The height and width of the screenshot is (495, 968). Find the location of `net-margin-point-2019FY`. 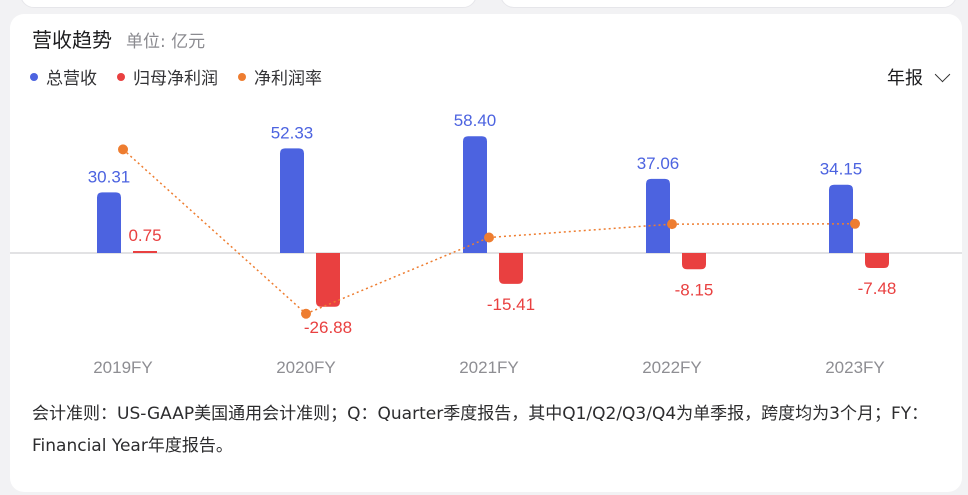

net-margin-point-2019FY is located at coordinates (123, 149).